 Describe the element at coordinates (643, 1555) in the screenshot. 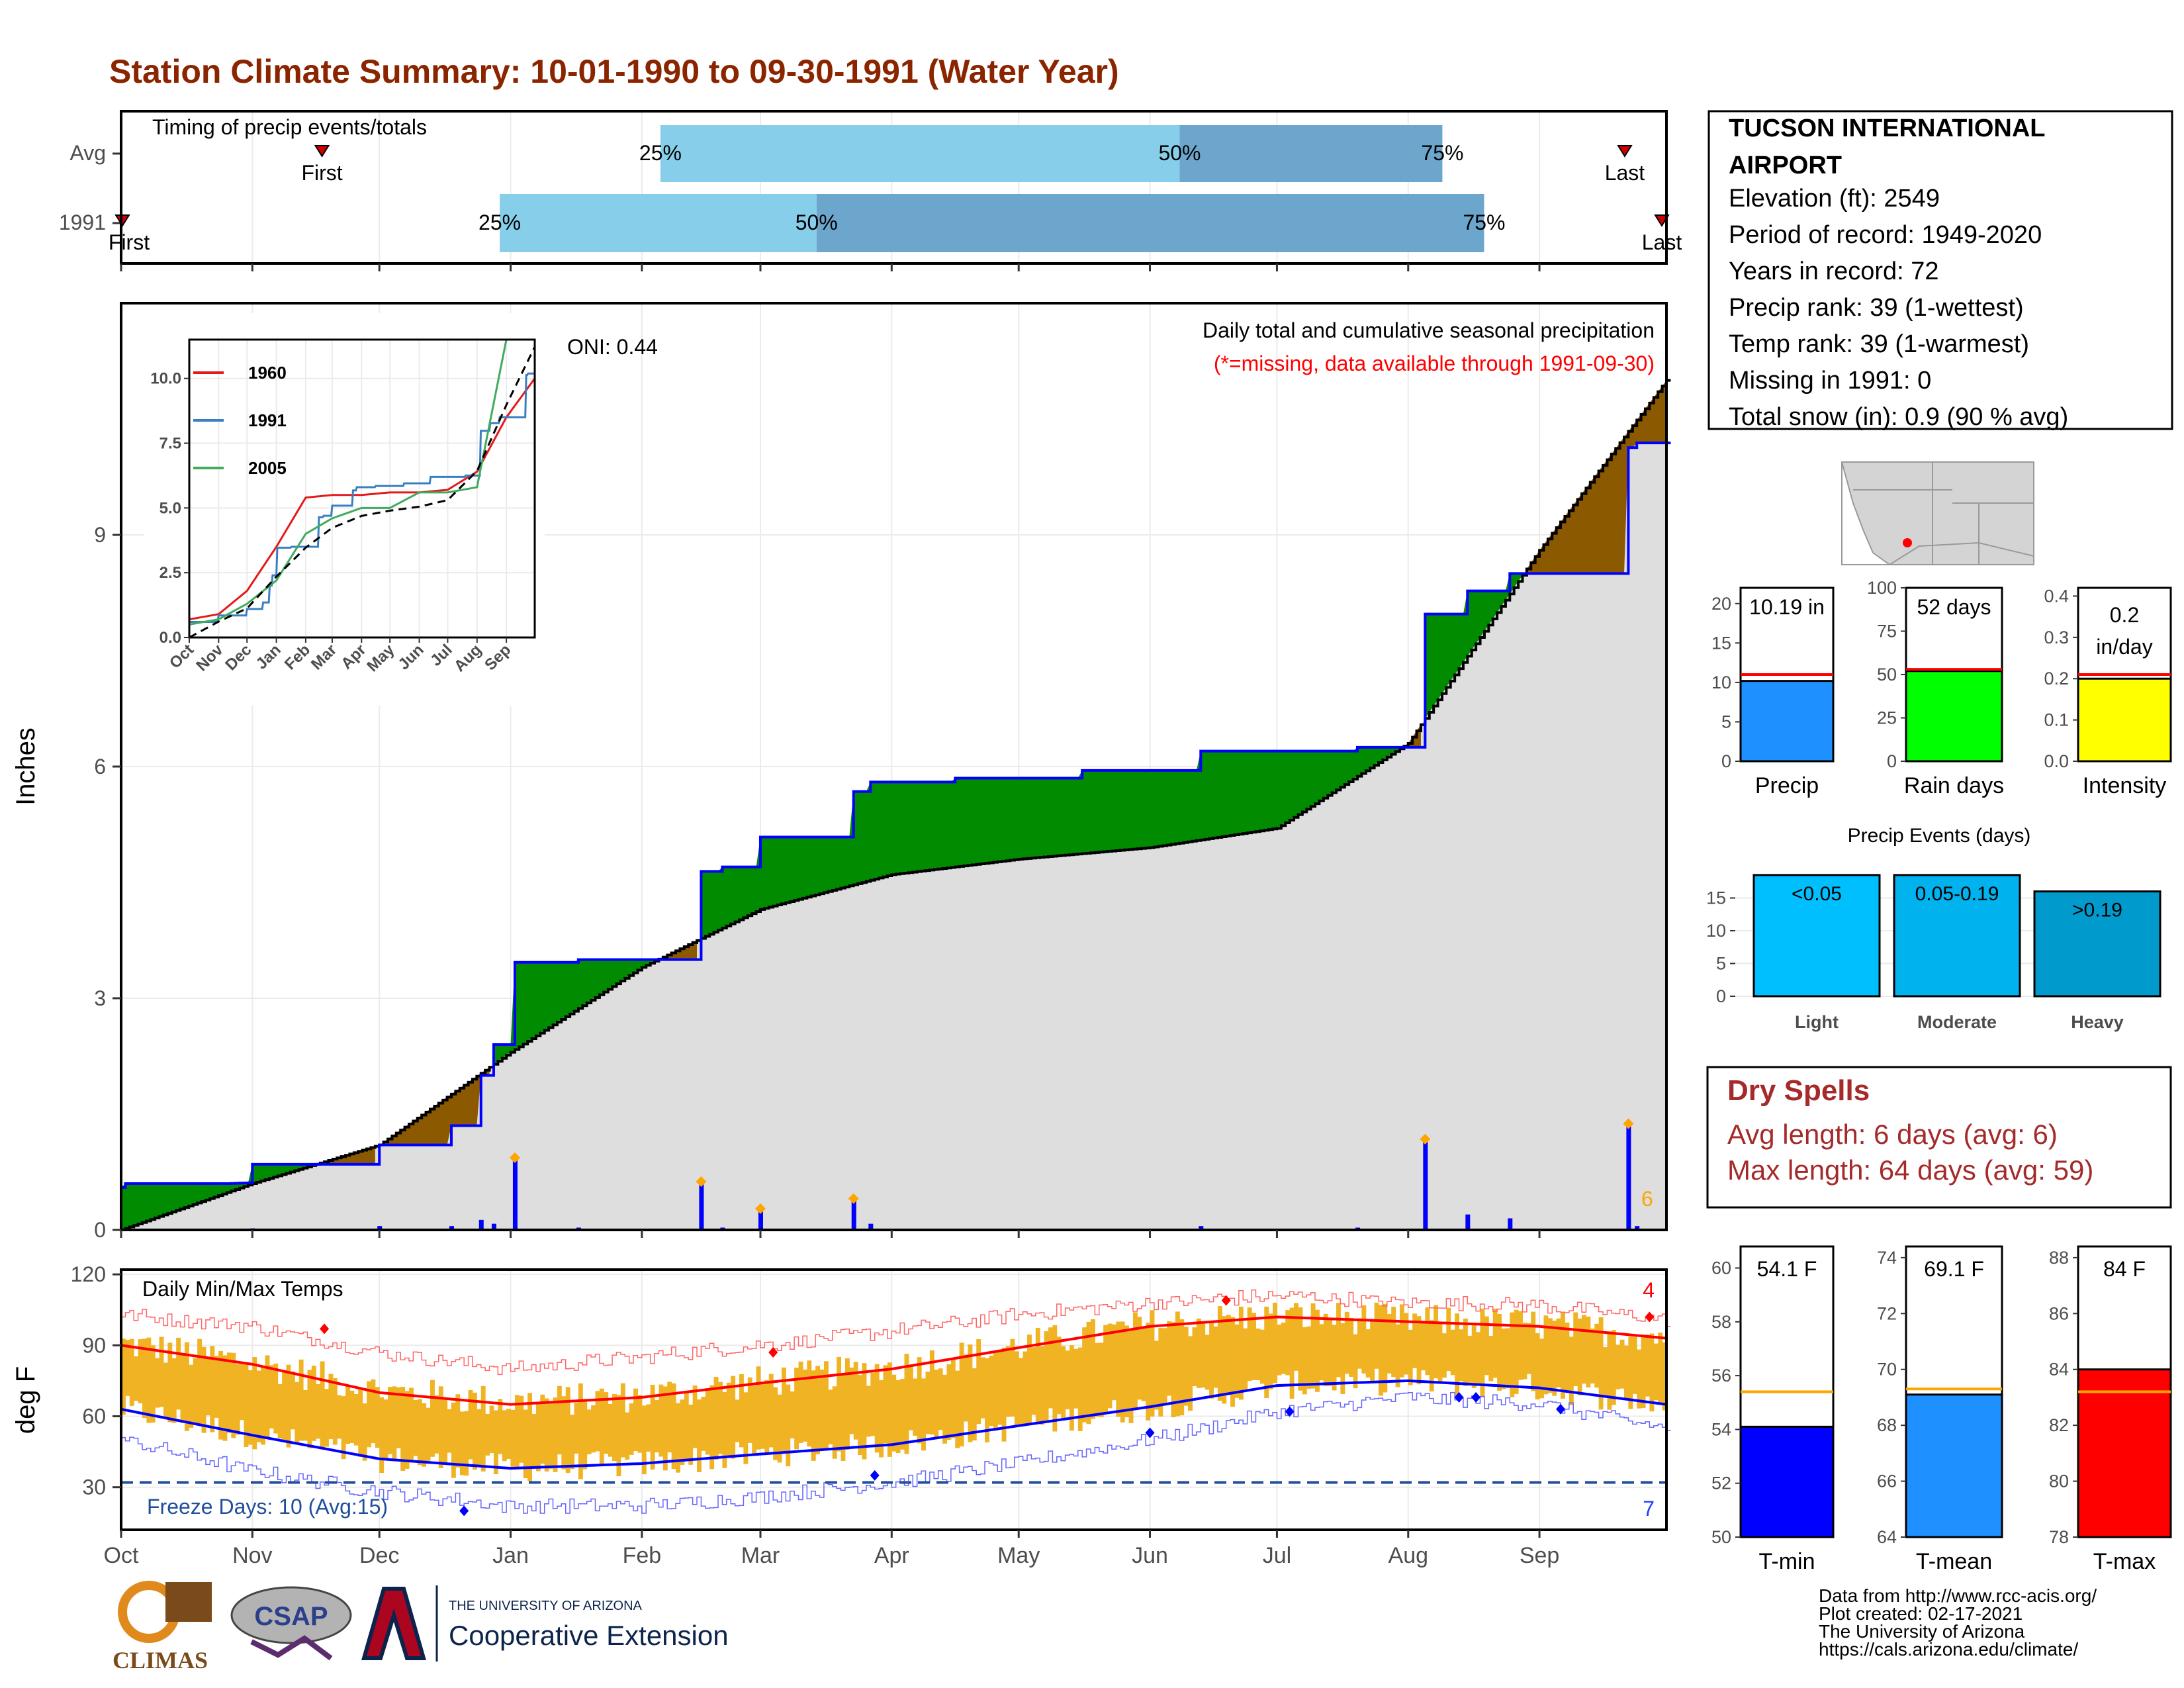

I see `temp-xtick-label: Feb` at that location.